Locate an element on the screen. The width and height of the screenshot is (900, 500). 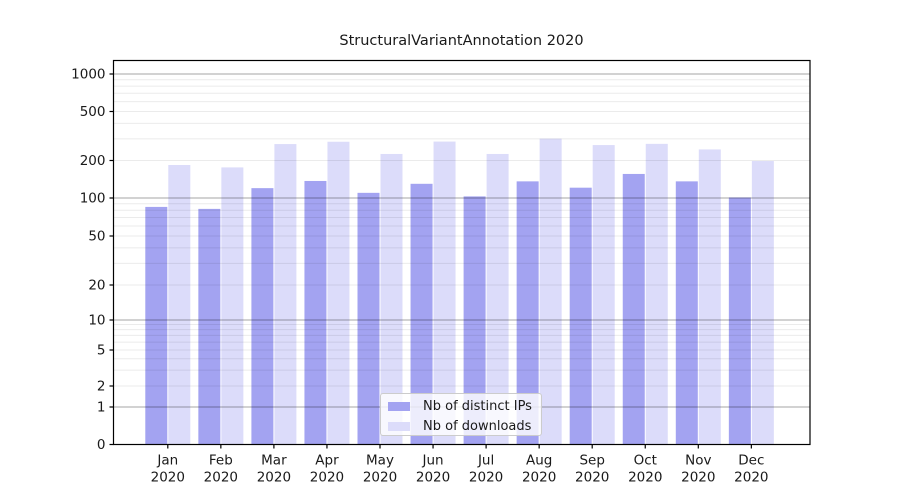
legend-row-ips: Nb of distinct IPs is located at coordinates (464, 406).